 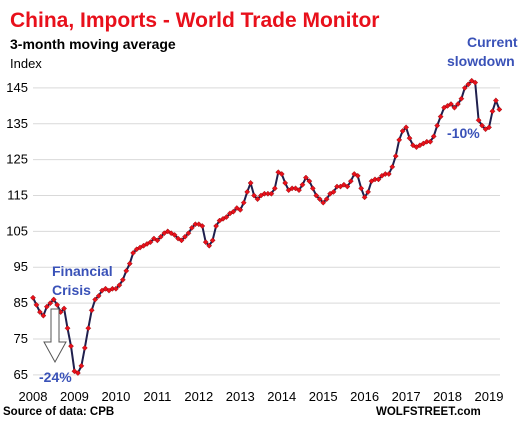 What do you see at coordinates (76, 324) in the screenshot?
I see `annotation-financial-crisis: Financial Crisis -24%` at bounding box center [76, 324].